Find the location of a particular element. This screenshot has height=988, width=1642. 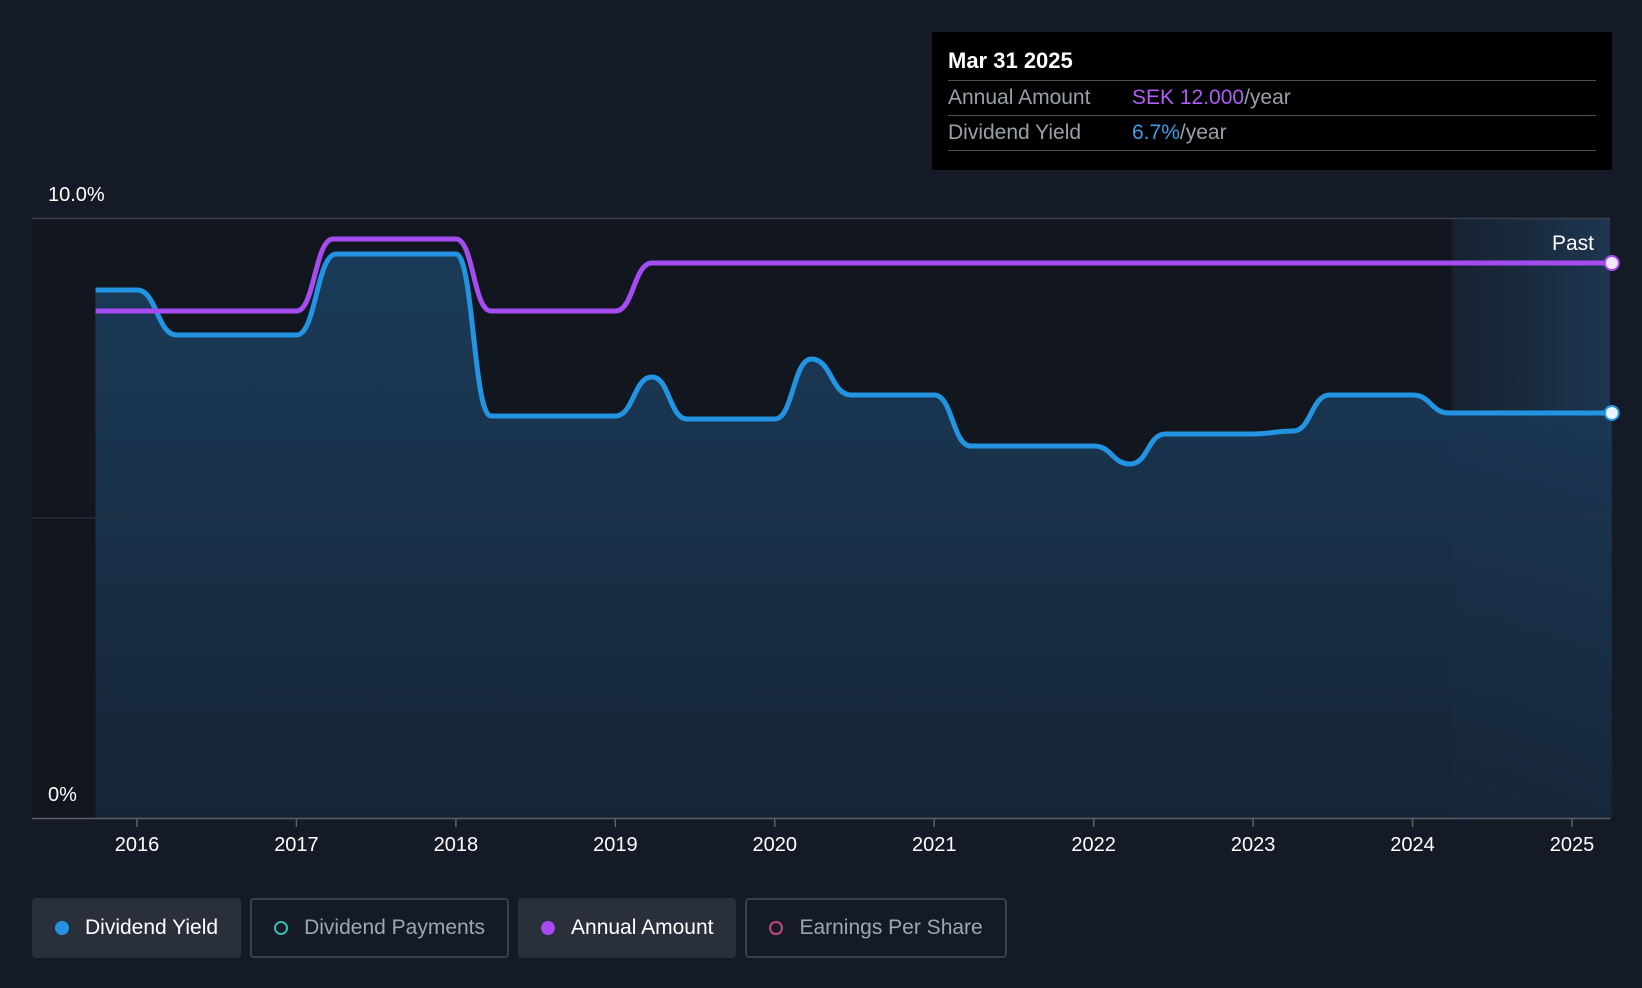

x-tick-label: 2019 is located at coordinates (615, 845).